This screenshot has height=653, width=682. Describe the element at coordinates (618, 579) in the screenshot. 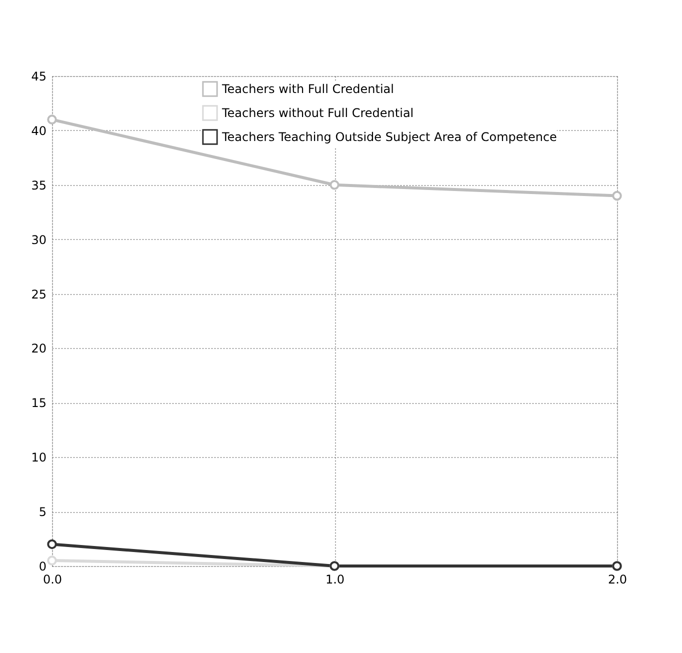

I see `x-tick-label: 2.0` at that location.